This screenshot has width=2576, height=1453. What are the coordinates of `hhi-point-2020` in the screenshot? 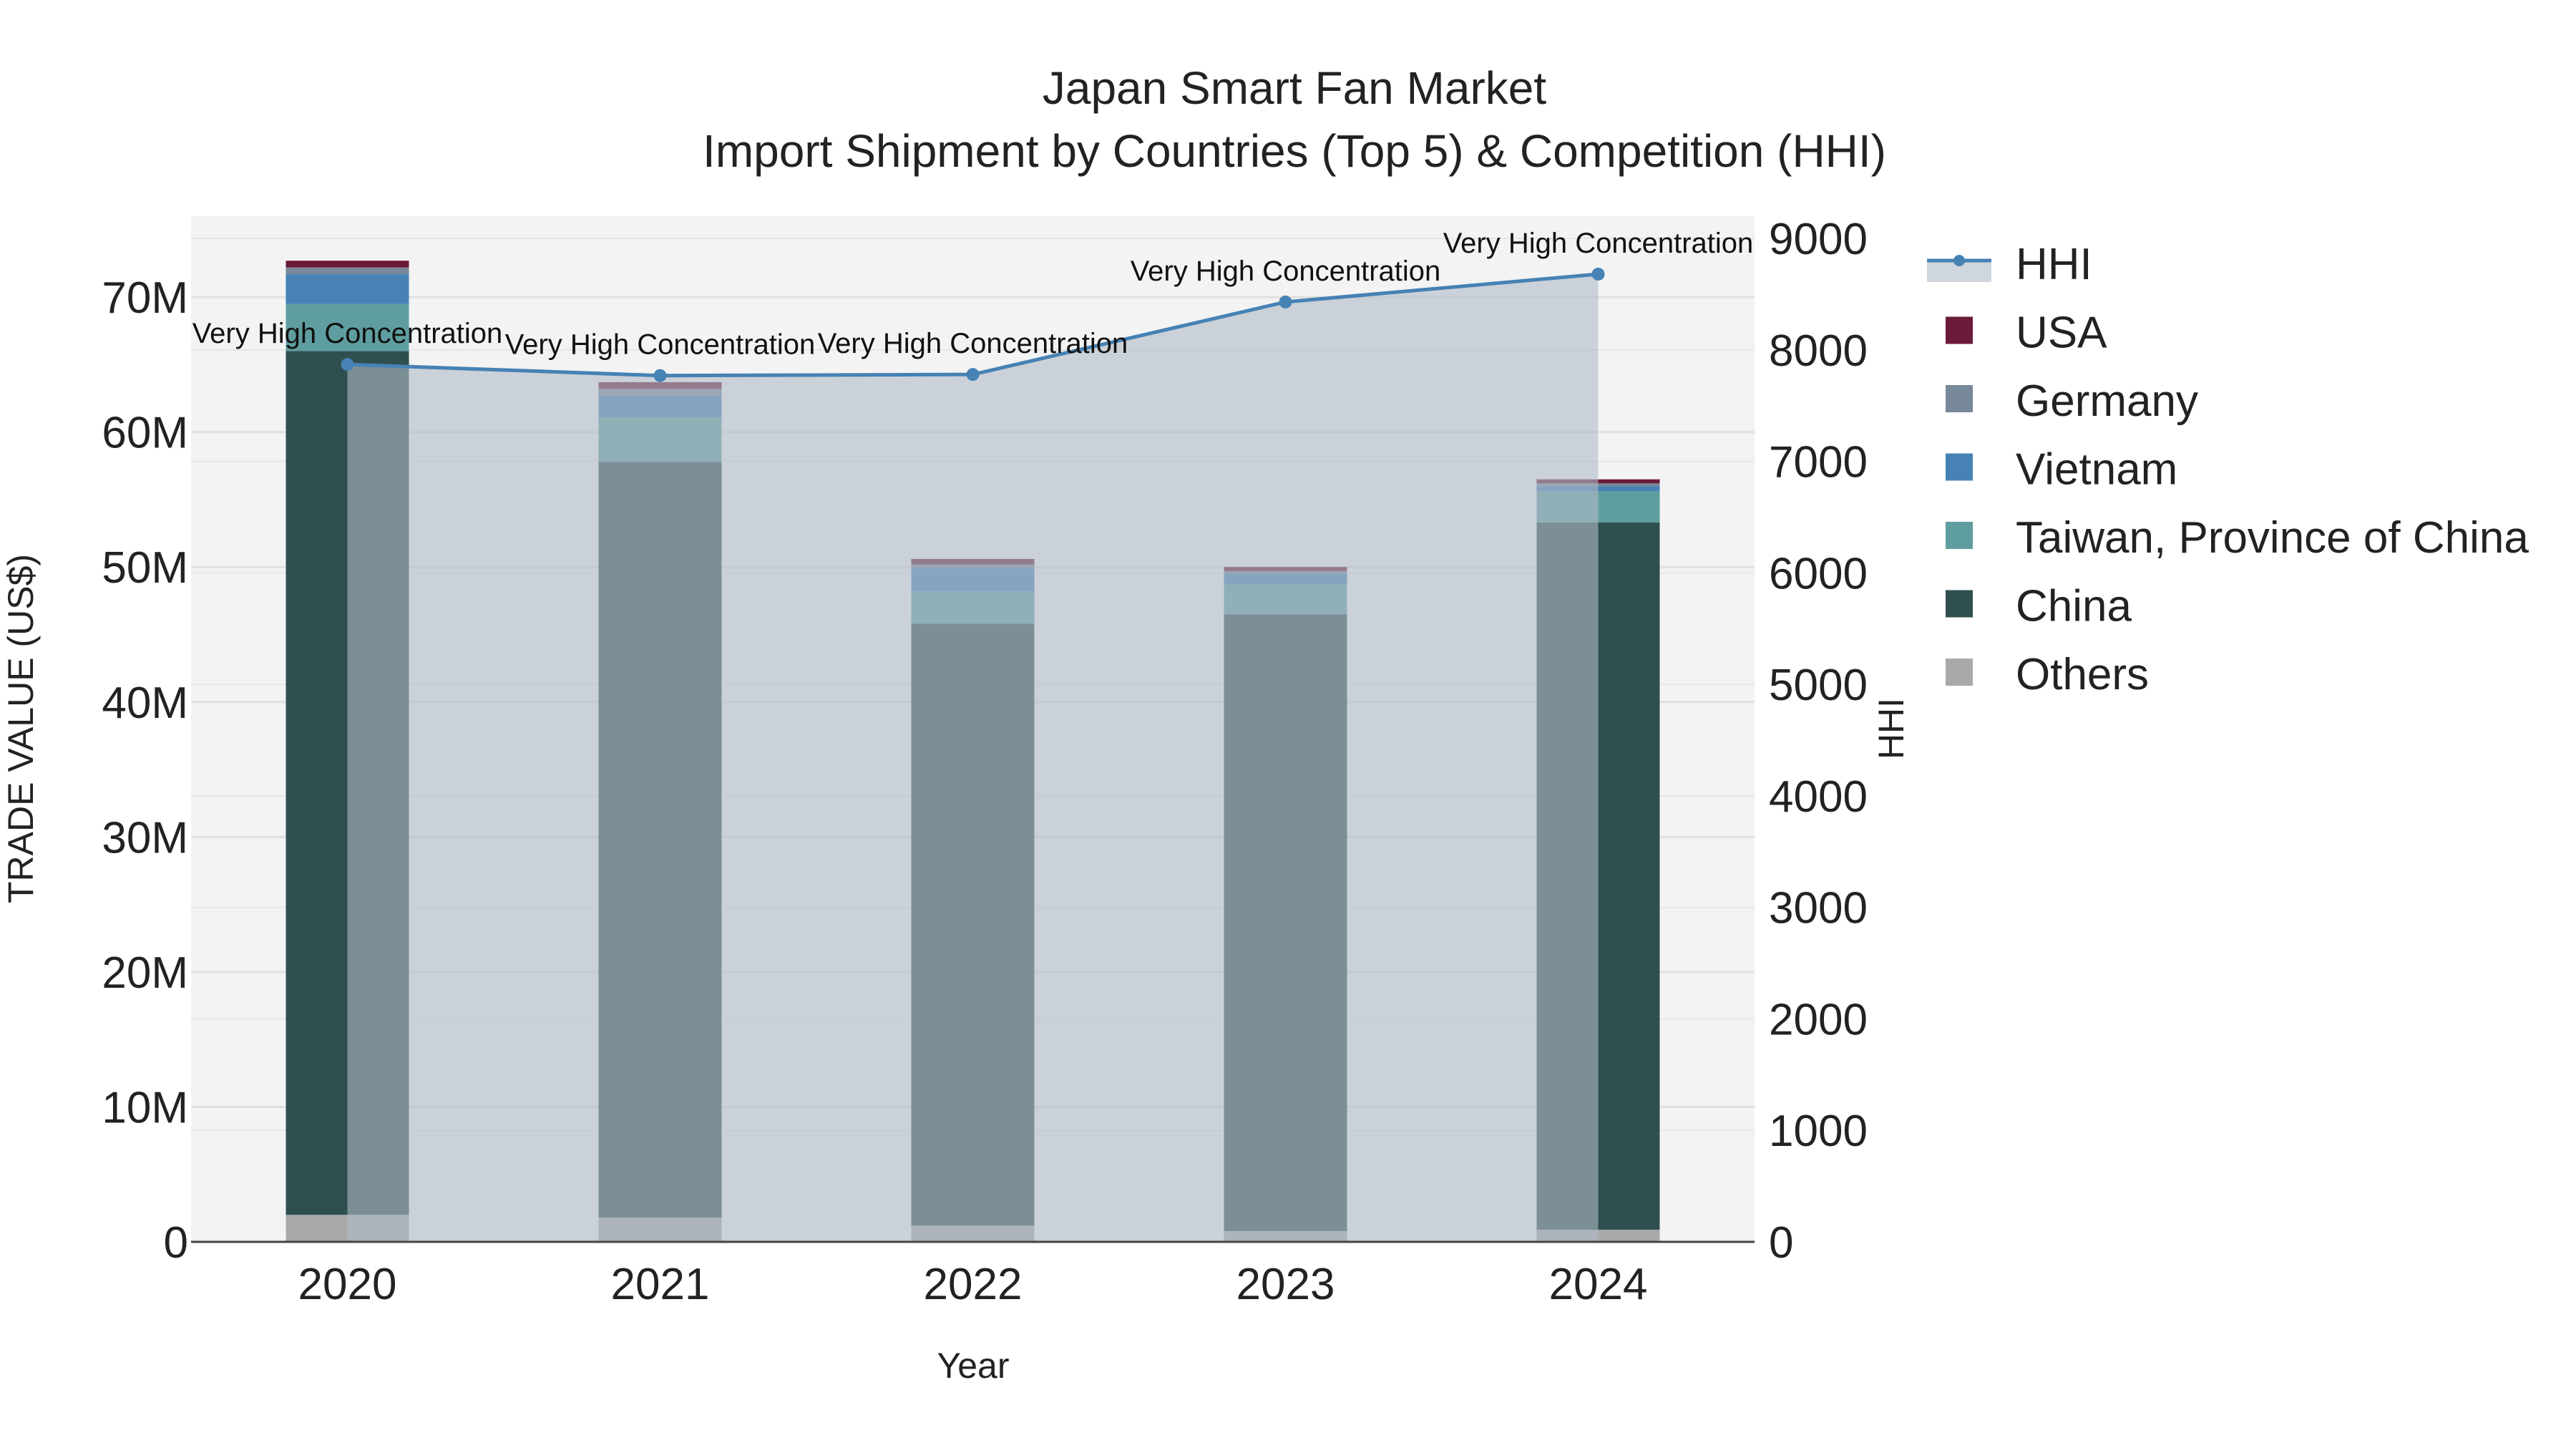 It's located at (347, 364).